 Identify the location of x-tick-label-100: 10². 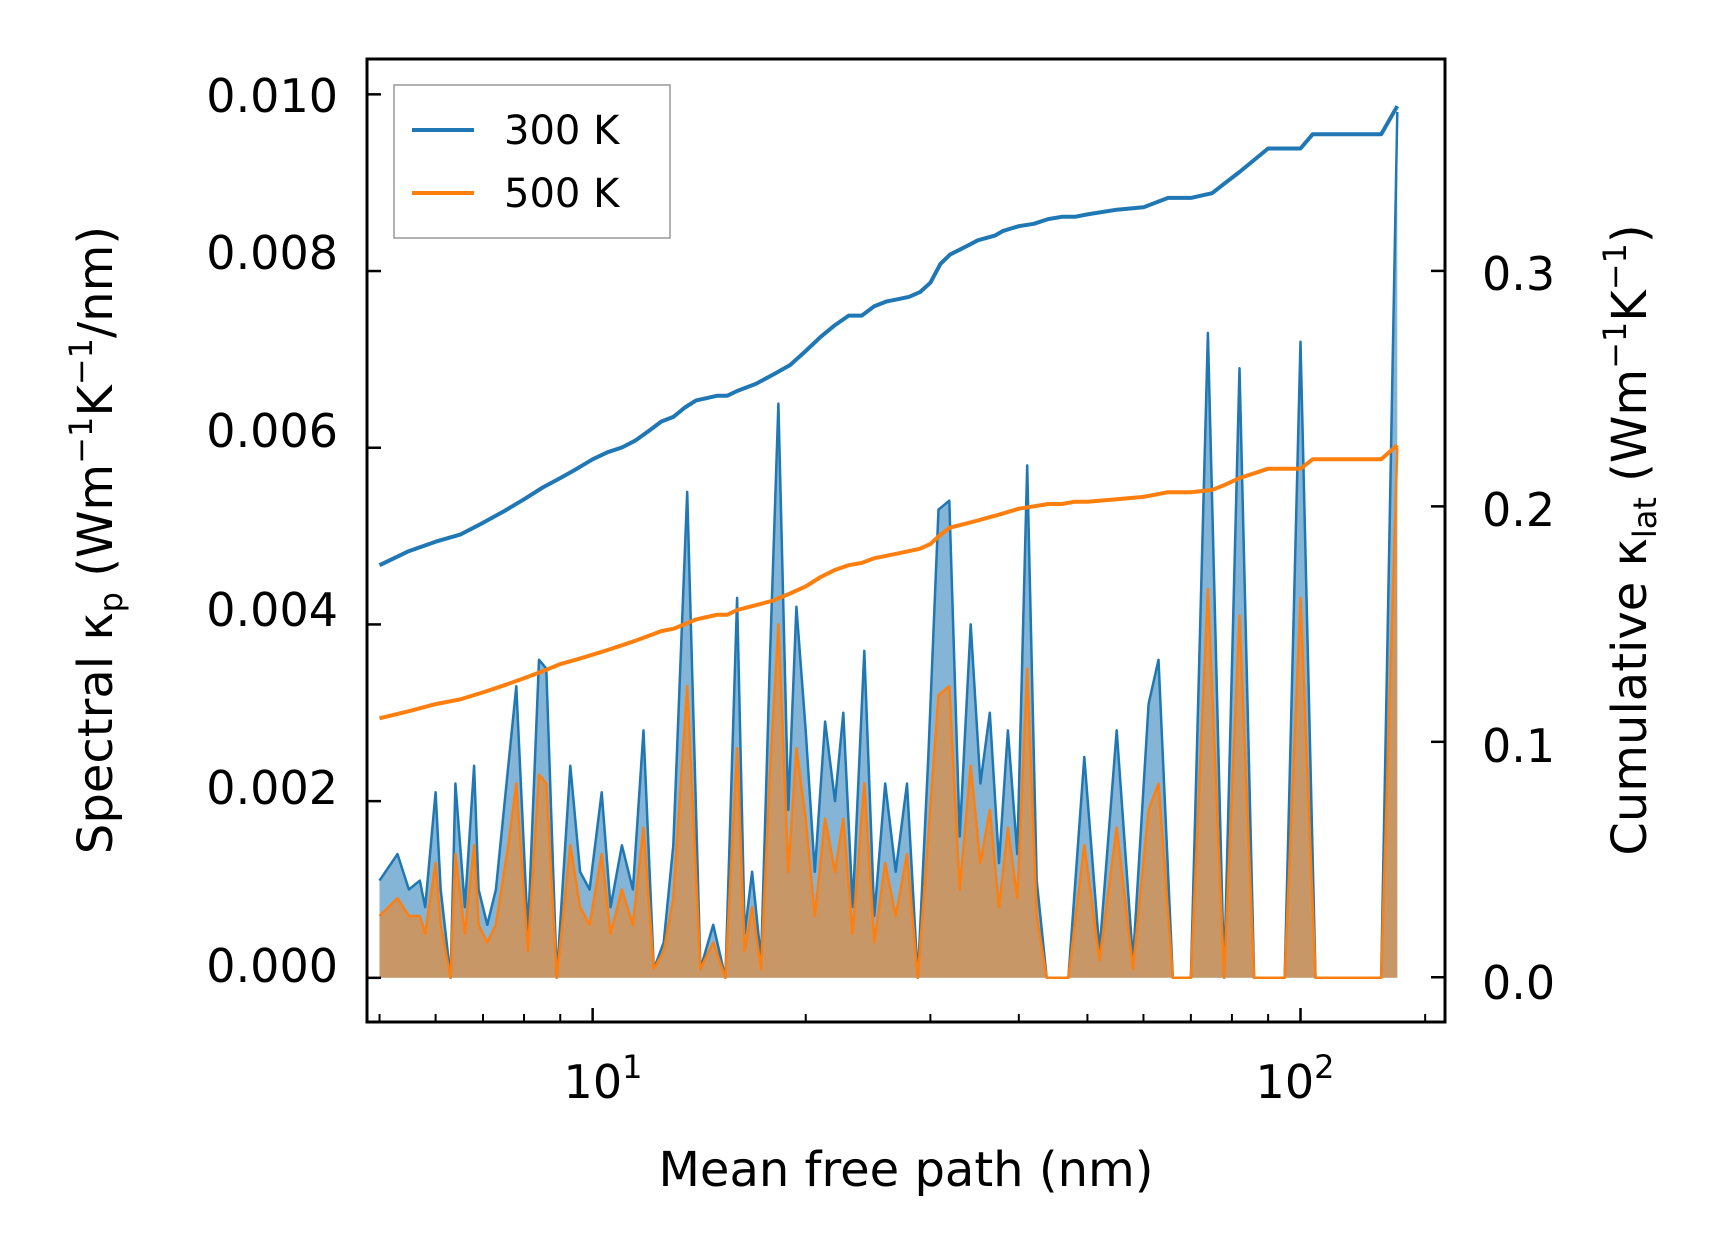
(1295, 1078).